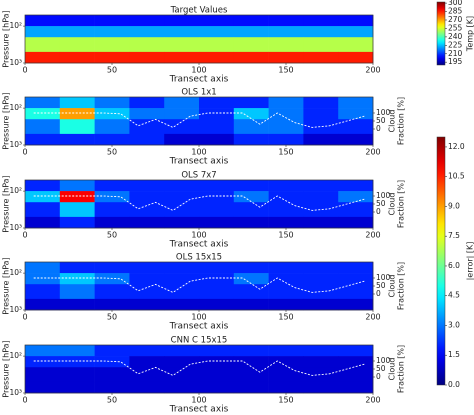 Image resolution: width=474 pixels, height=415 pixels. Describe the element at coordinates (198, 93) in the screenshot. I see `panel-title: OLS 1x1` at that location.